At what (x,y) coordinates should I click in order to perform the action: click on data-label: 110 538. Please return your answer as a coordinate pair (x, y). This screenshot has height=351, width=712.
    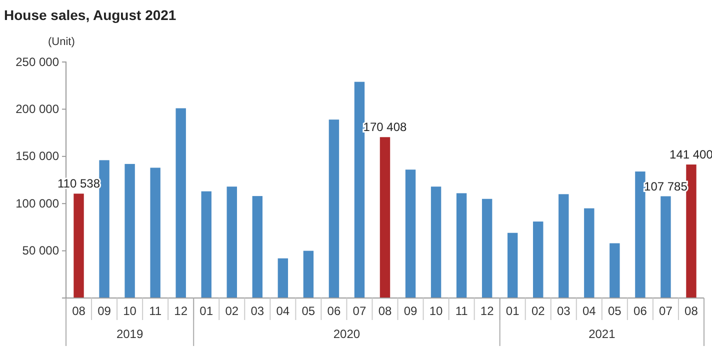
    Looking at the image, I should click on (79, 183).